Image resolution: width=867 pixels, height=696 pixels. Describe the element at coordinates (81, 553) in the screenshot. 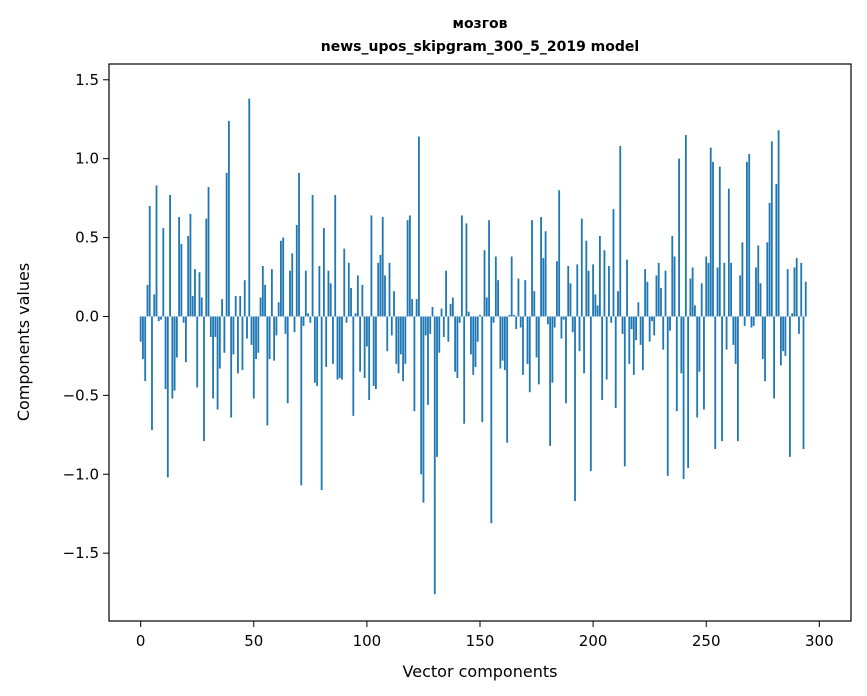

I see `y-tick-label: −1.5` at that location.